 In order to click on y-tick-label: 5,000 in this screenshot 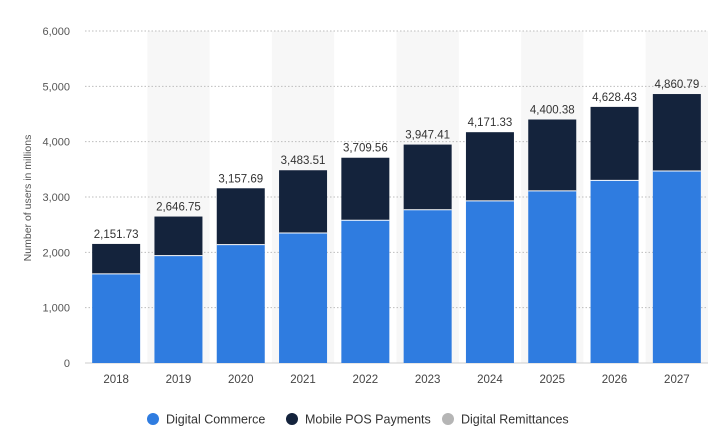, I will do `click(56, 87)`.